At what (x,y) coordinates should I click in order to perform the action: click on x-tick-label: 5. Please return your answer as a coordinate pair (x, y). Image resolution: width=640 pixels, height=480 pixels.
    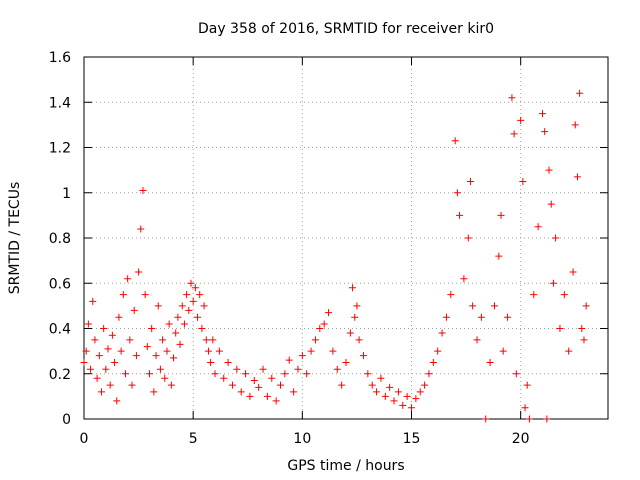
    Looking at the image, I should click on (193, 439).